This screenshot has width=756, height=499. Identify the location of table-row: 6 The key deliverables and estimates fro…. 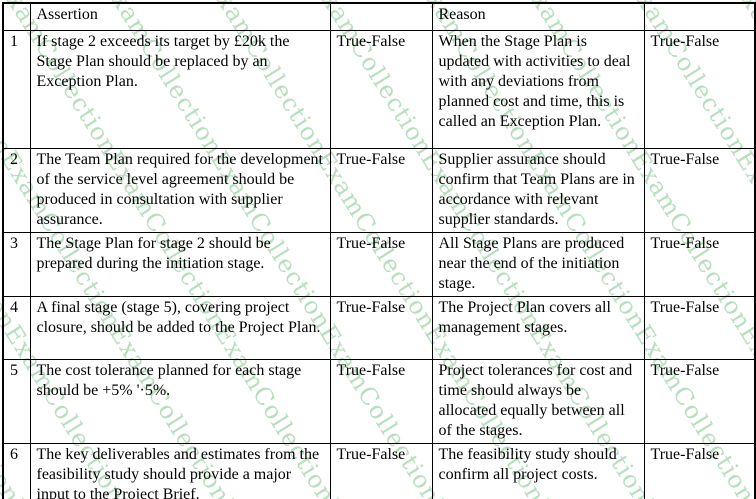
(379, 470).